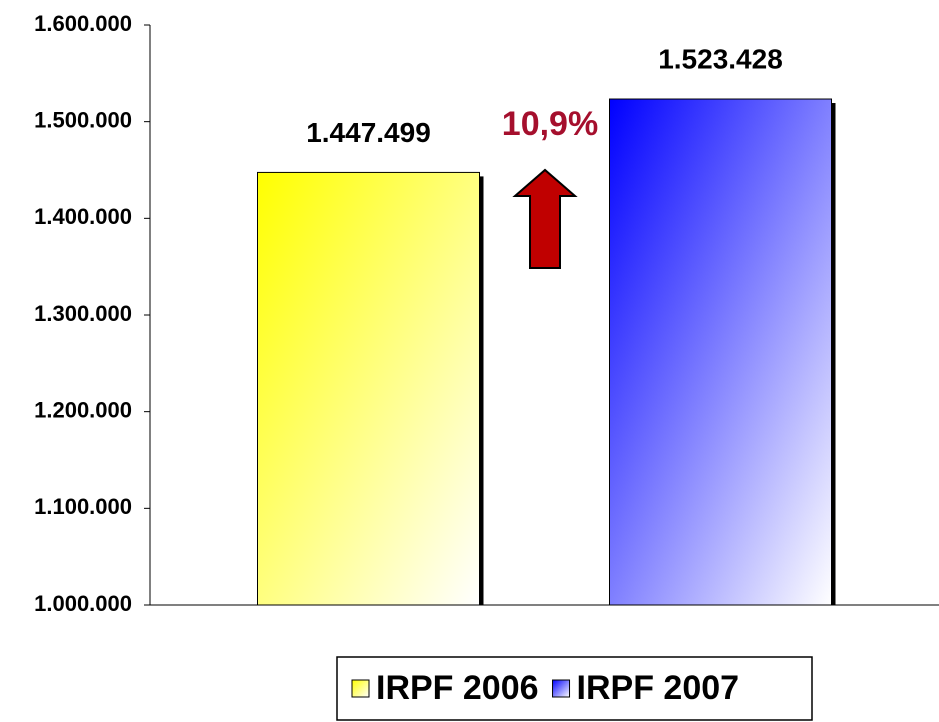  I want to click on legend-box, so click(574, 688).